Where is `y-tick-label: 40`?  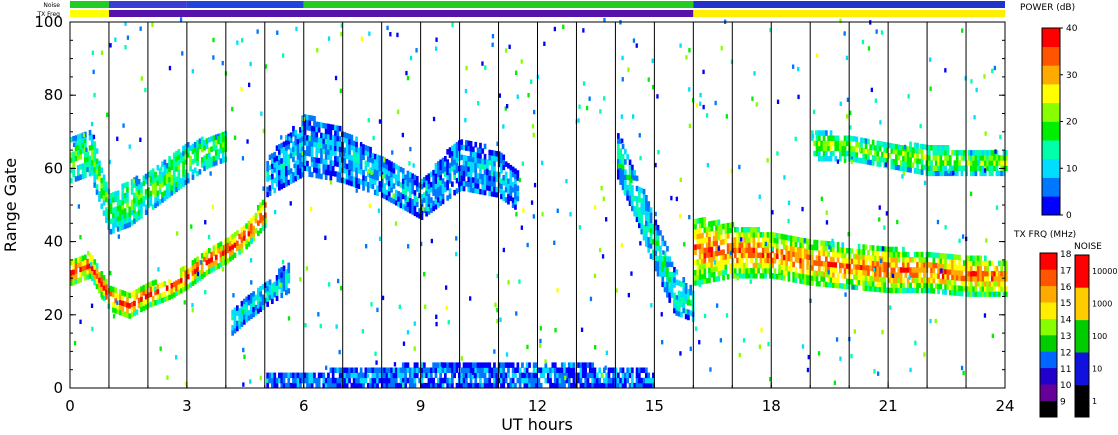 y-tick-label: 40 is located at coordinates (53, 242).